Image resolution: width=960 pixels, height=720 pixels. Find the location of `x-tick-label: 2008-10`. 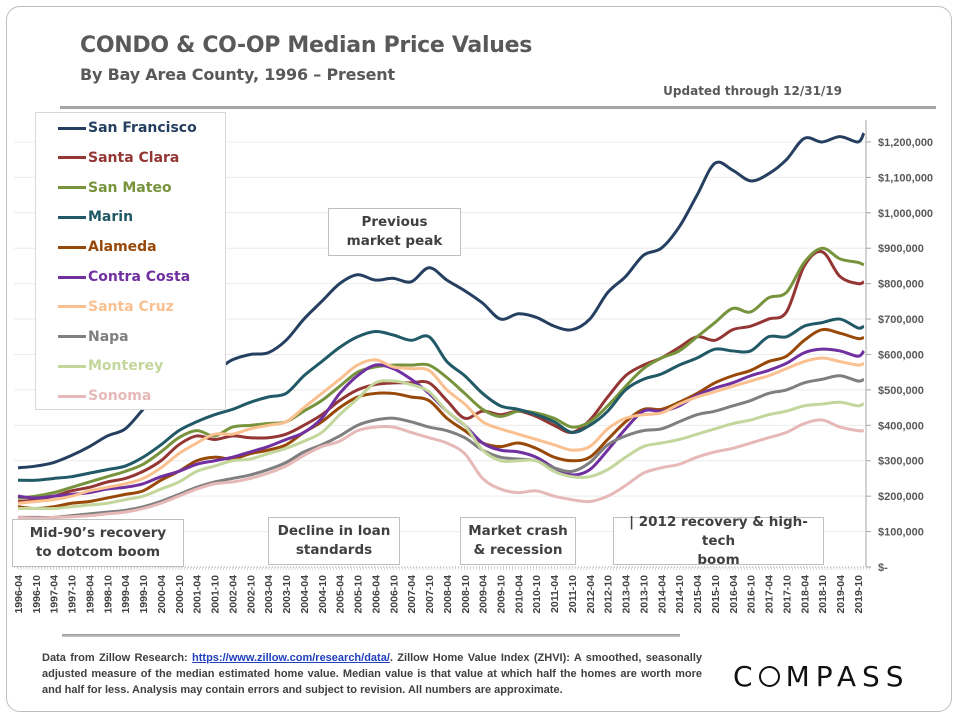

x-tick-label: 2008-10 is located at coordinates (466, 594).